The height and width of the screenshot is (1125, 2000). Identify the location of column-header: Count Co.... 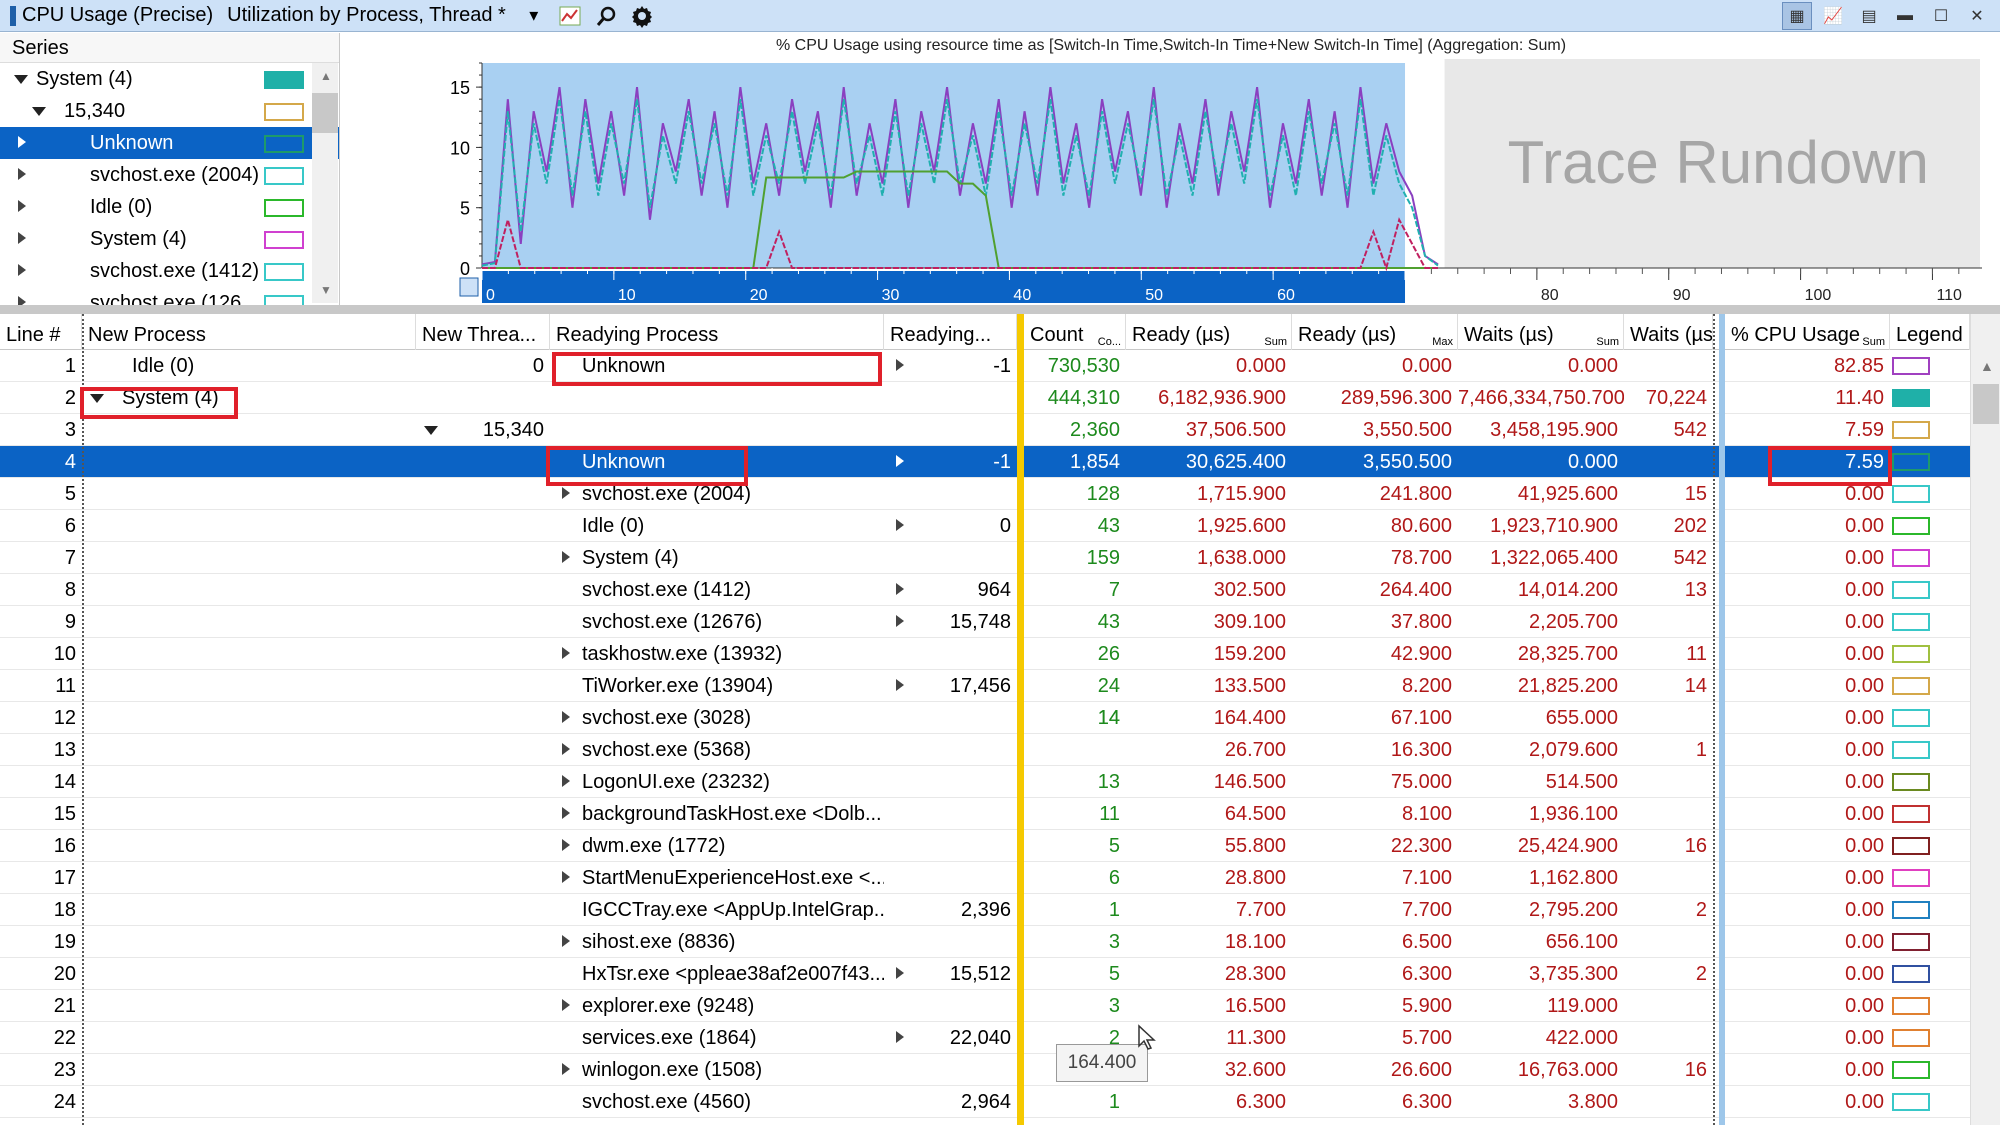
(1075, 332).